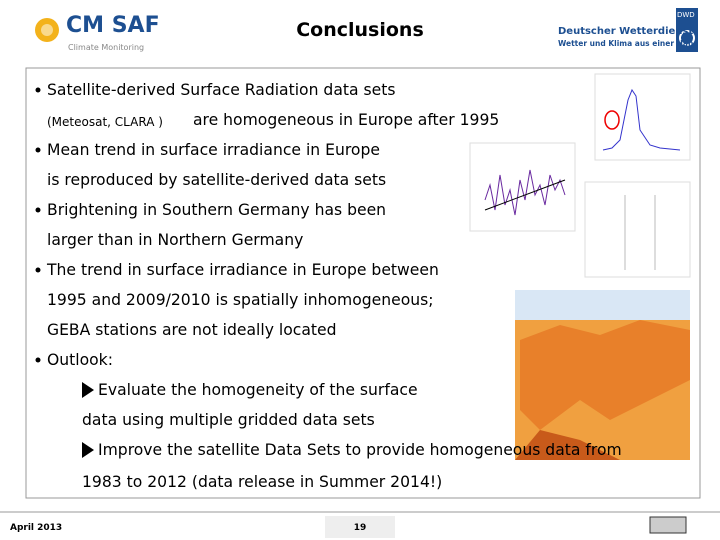 This screenshot has width=720, height=540. I want to click on timeseries-chart, so click(522, 187).